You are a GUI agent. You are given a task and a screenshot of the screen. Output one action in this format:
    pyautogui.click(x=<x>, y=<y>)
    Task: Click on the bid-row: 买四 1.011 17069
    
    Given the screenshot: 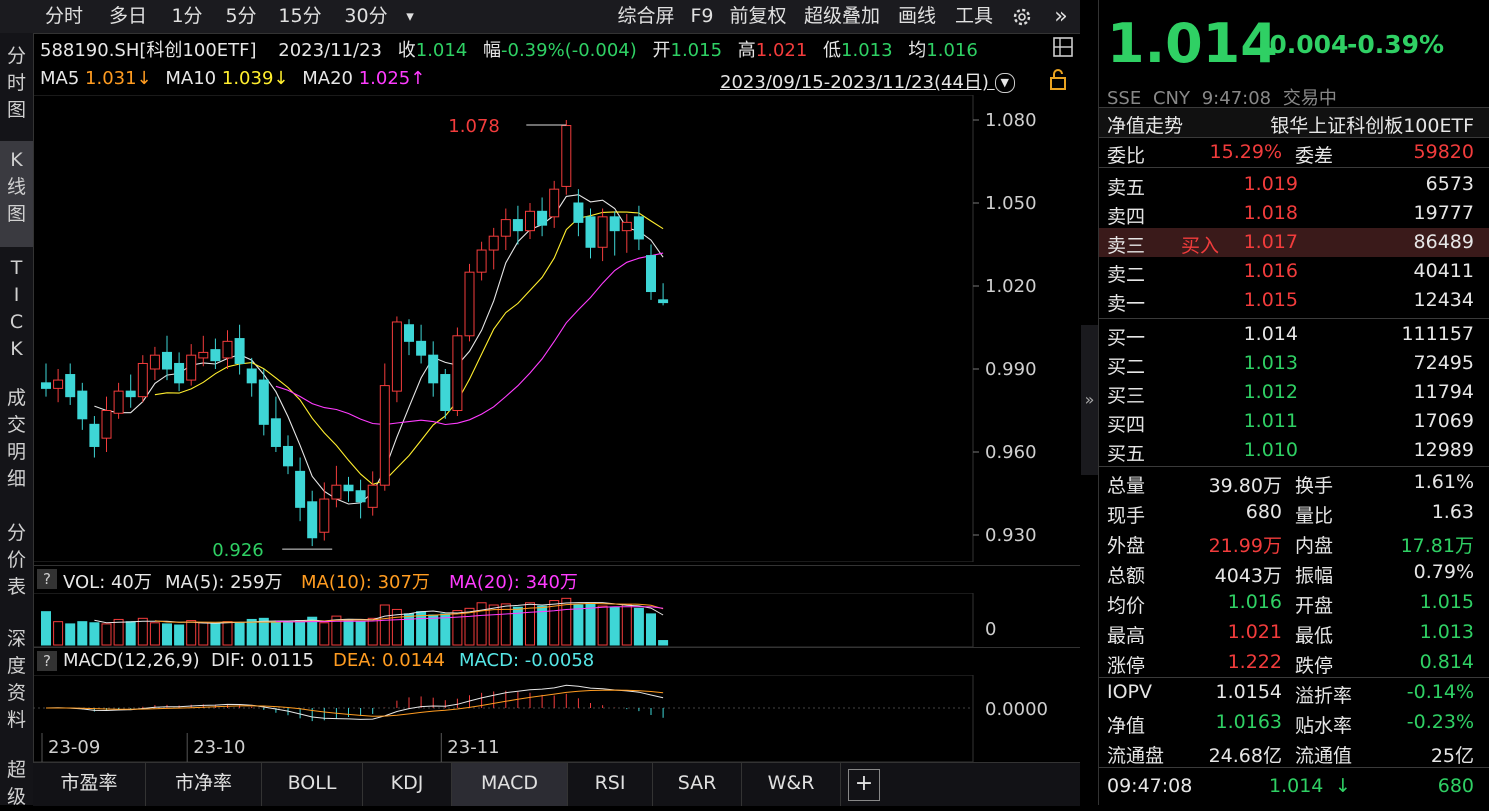 What is the action you would take?
    pyautogui.click(x=1294, y=421)
    